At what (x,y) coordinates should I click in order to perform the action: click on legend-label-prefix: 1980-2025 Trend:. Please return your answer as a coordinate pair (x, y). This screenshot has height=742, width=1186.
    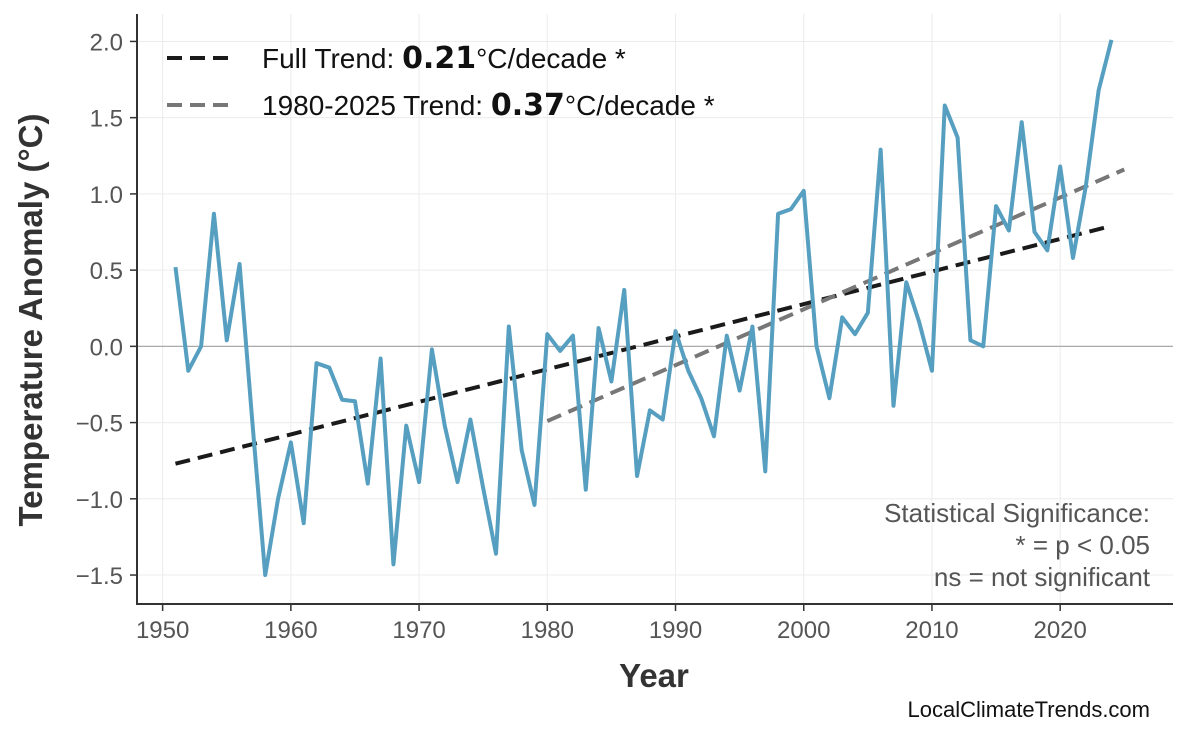
    Looking at the image, I should click on (376, 105).